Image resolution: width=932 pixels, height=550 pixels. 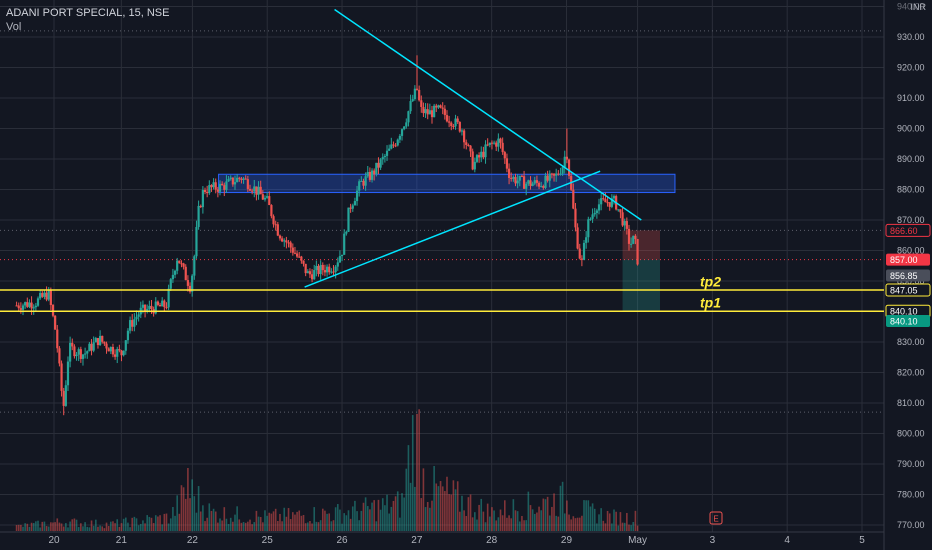 I want to click on x-tick-label: 25, so click(x=268, y=540).